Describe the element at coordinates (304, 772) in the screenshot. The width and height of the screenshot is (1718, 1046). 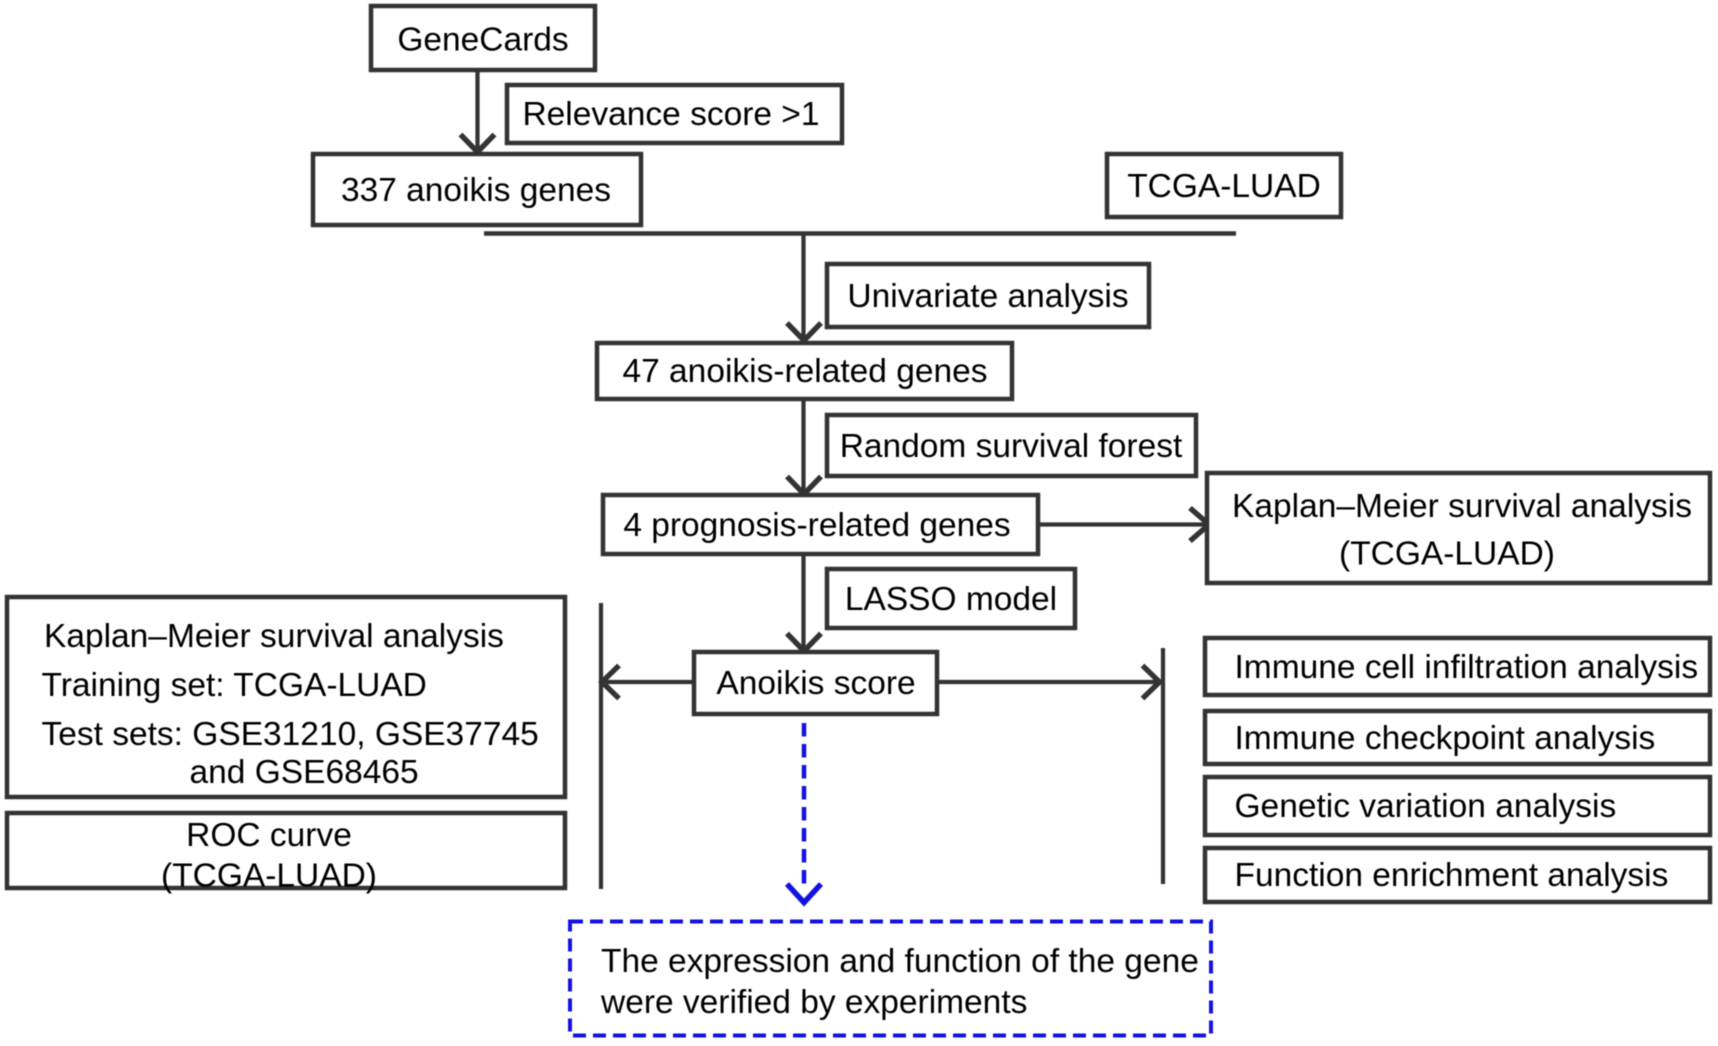
I see `svg-text: and GSE68465` at that location.